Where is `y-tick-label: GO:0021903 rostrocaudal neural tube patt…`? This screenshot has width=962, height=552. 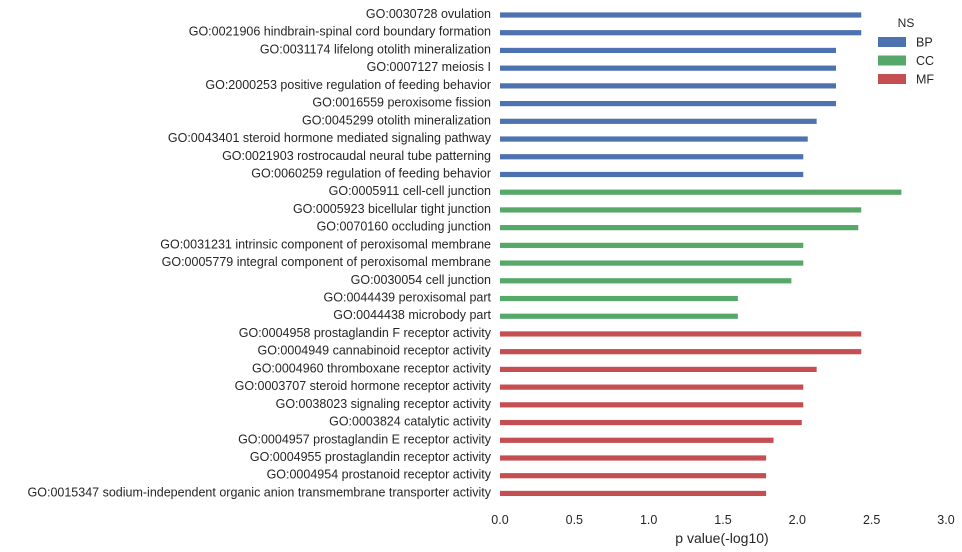
y-tick-label: GO:0021903 rostrocaudal neural tube patt… is located at coordinates (356, 156).